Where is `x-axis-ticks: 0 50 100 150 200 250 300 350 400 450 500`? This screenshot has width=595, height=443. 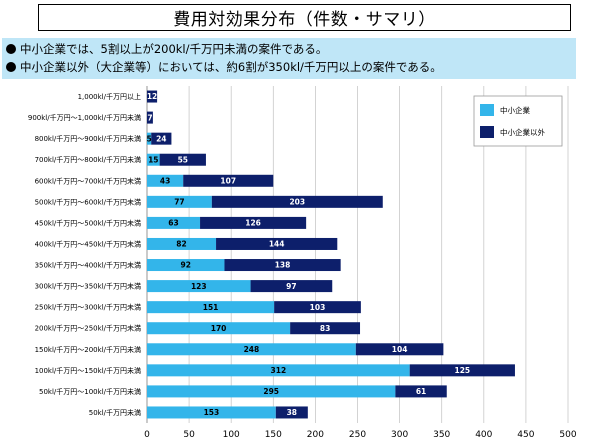
x-axis-ticks: 0 50 100 150 200 250 300 350 400 450 500 is located at coordinates (360, 435).